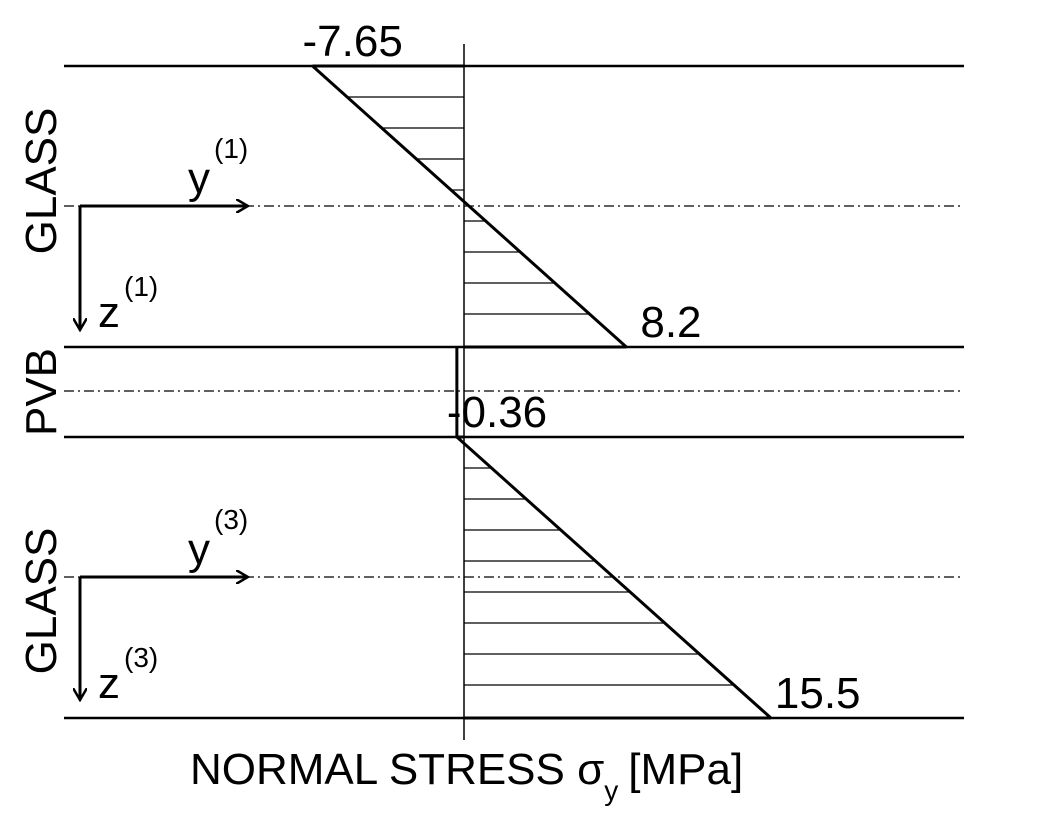  I want to click on x-label: NORMAL STRESS σy [MPa], so click(466, 775).